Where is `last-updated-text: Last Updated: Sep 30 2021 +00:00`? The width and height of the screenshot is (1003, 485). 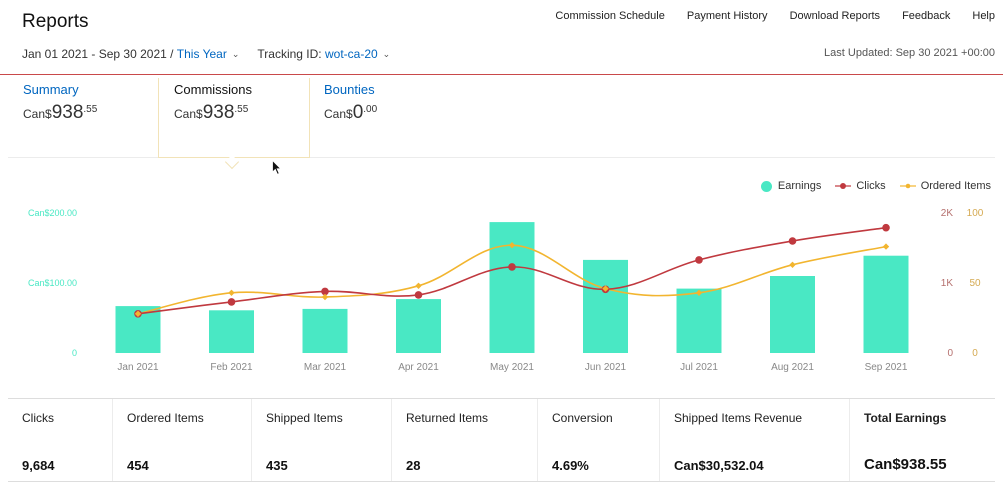
last-updated-text: Last Updated: Sep 30 2021 +00:00 is located at coordinates (909, 53).